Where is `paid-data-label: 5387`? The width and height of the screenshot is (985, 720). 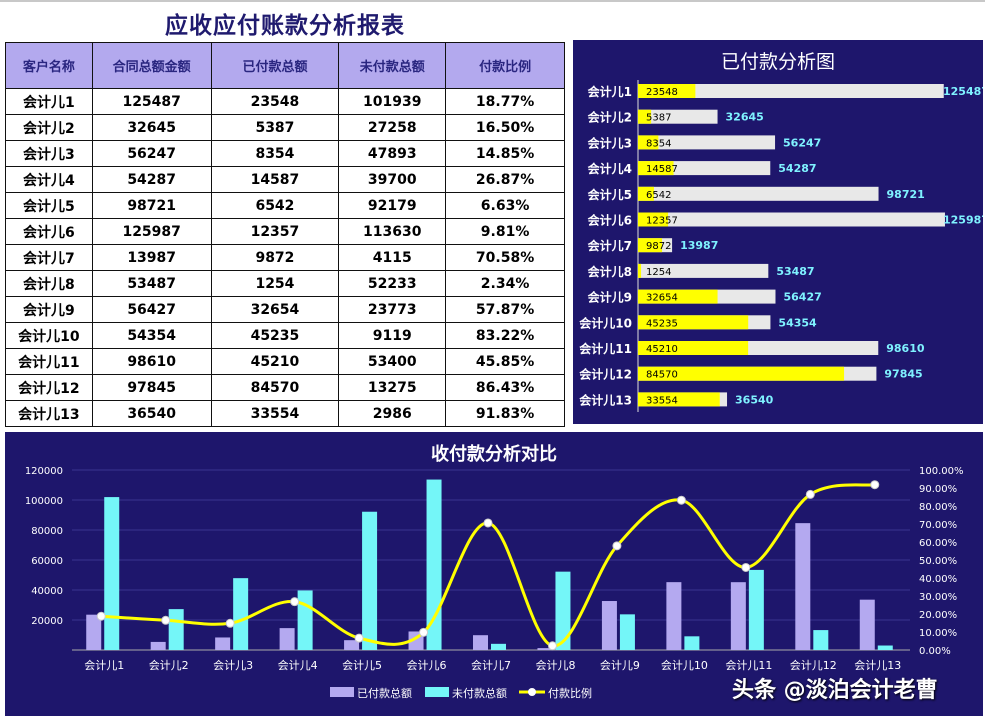 paid-data-label: 5387 is located at coordinates (658, 118).